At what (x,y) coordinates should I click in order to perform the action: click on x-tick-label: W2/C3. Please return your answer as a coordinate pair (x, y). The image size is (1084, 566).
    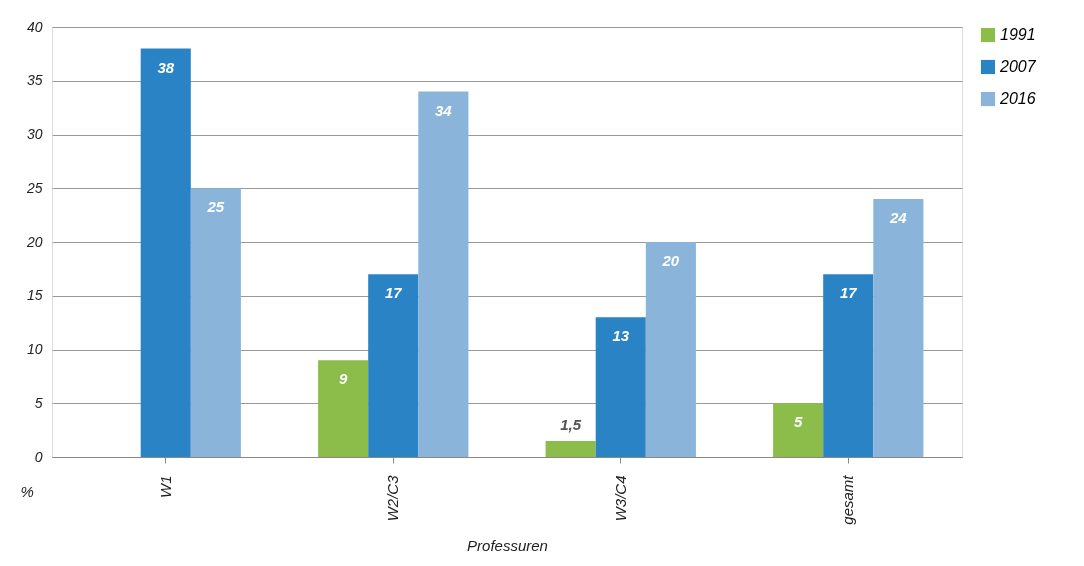
    Looking at the image, I should click on (393, 498).